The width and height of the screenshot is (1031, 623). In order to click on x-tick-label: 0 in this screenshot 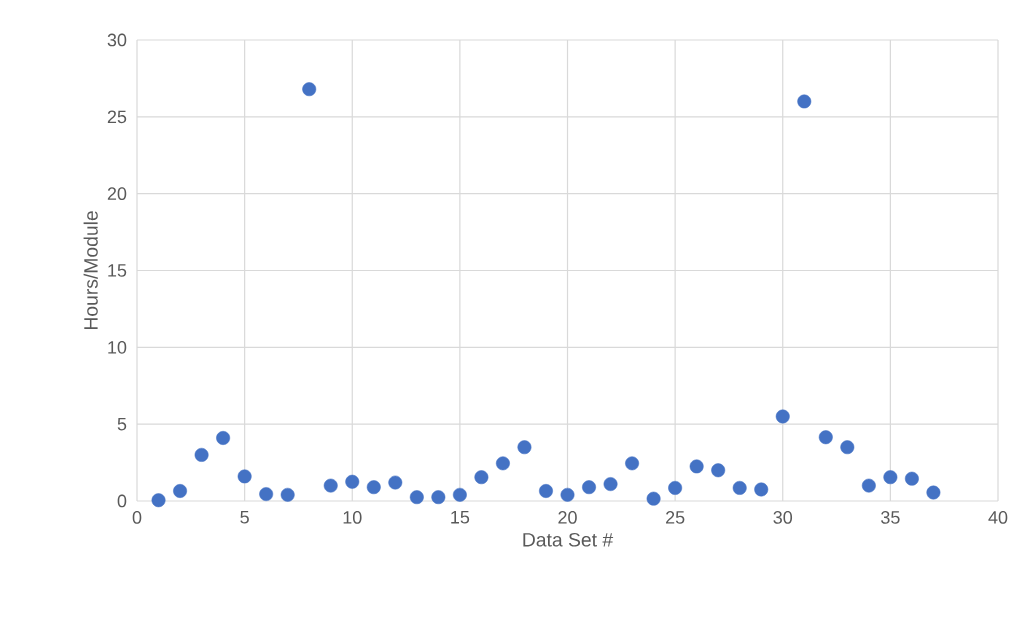, I will do `click(137, 517)`.